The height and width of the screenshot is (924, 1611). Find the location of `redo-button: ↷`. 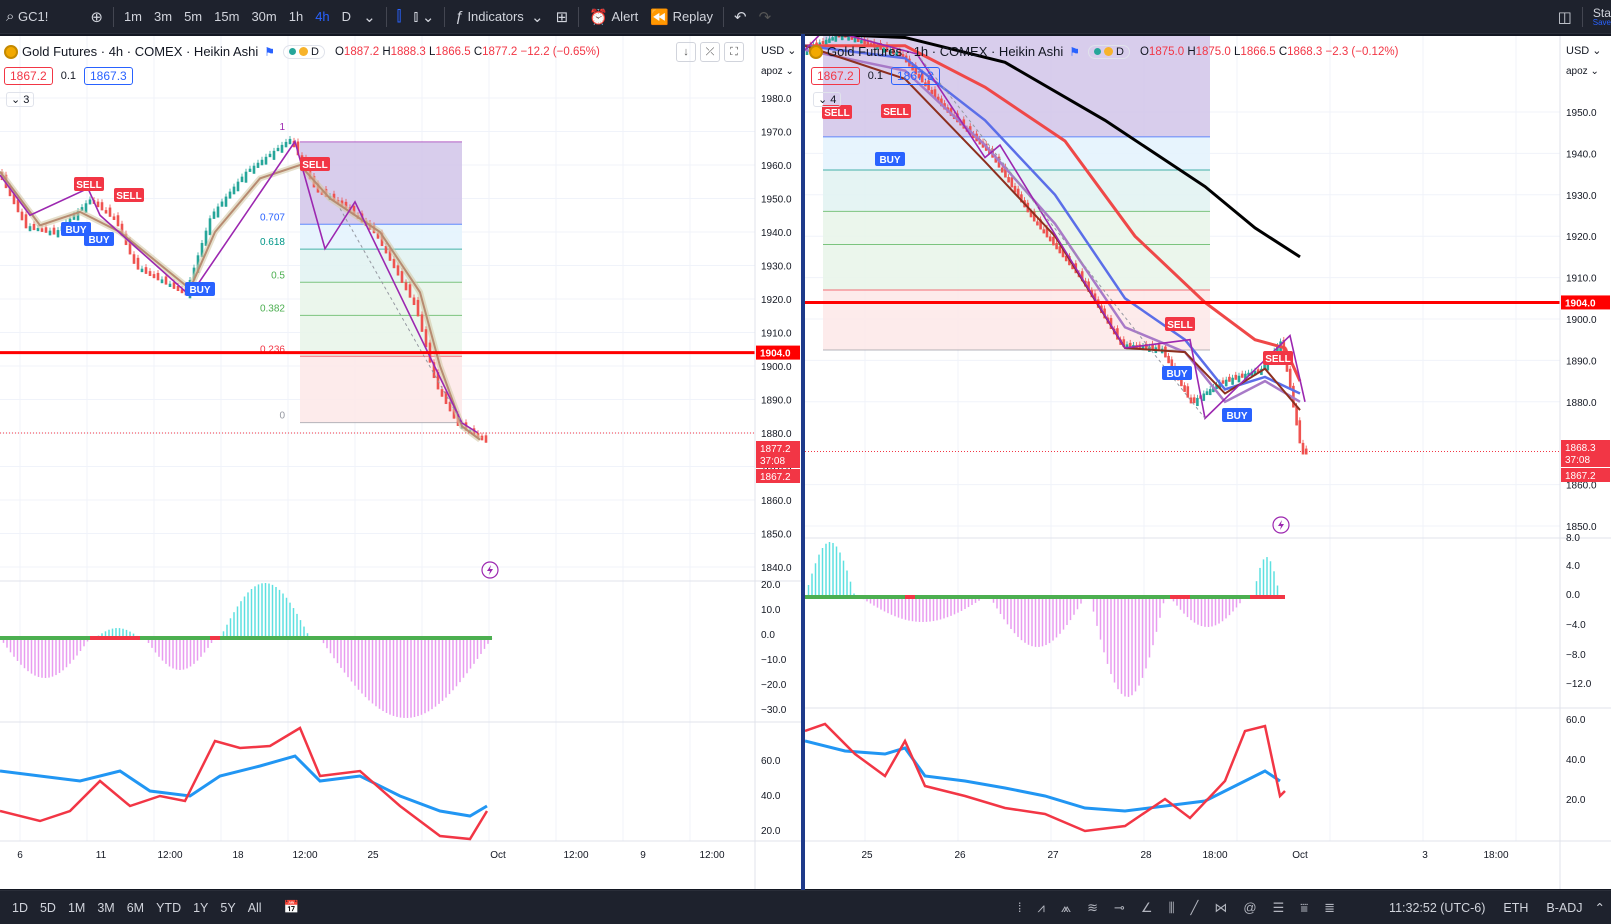

redo-button: ↷ is located at coordinates (765, 17).